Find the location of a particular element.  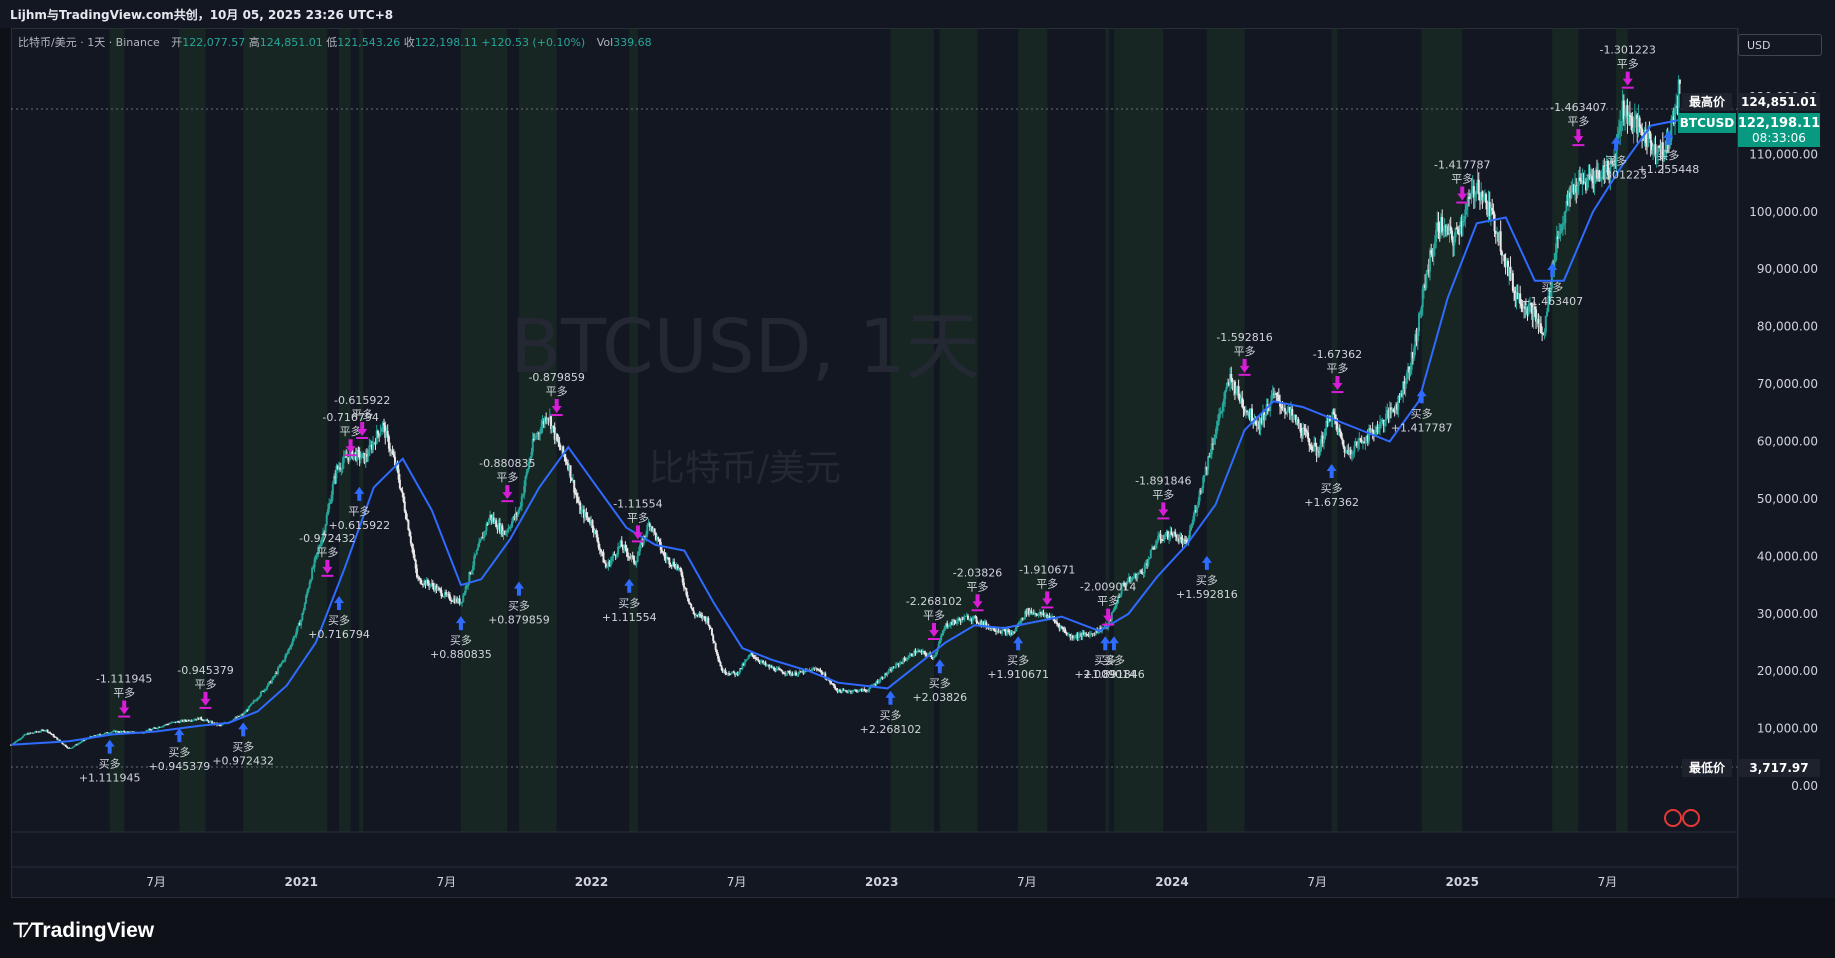

sell-arrow-icon is located at coordinates (507, 492).